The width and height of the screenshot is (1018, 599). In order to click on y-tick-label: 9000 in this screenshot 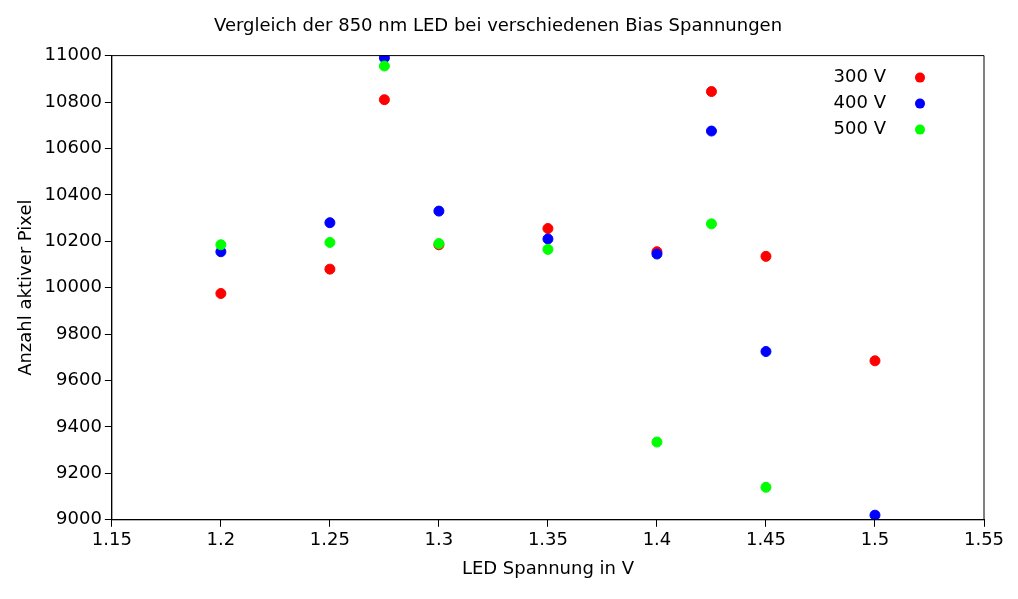, I will do `click(79, 518)`.